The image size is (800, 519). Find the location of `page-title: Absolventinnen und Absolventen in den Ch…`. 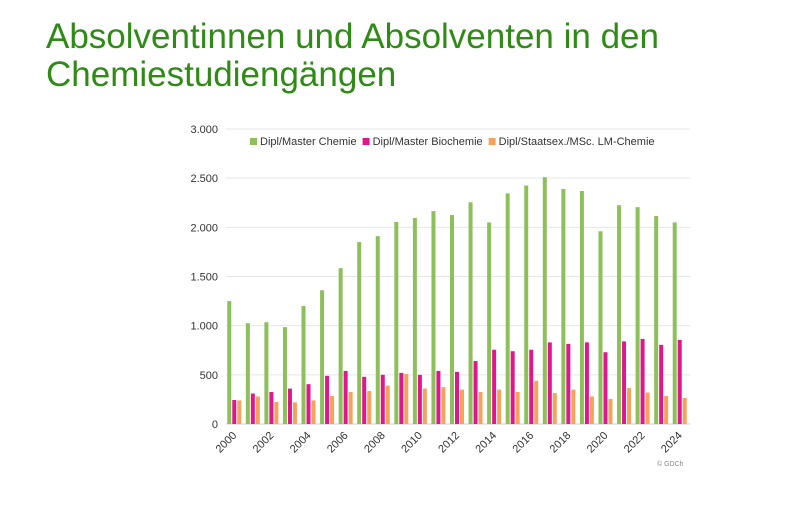

page-title: Absolventinnen und Absolventen in den Ch… is located at coordinates (352, 55).